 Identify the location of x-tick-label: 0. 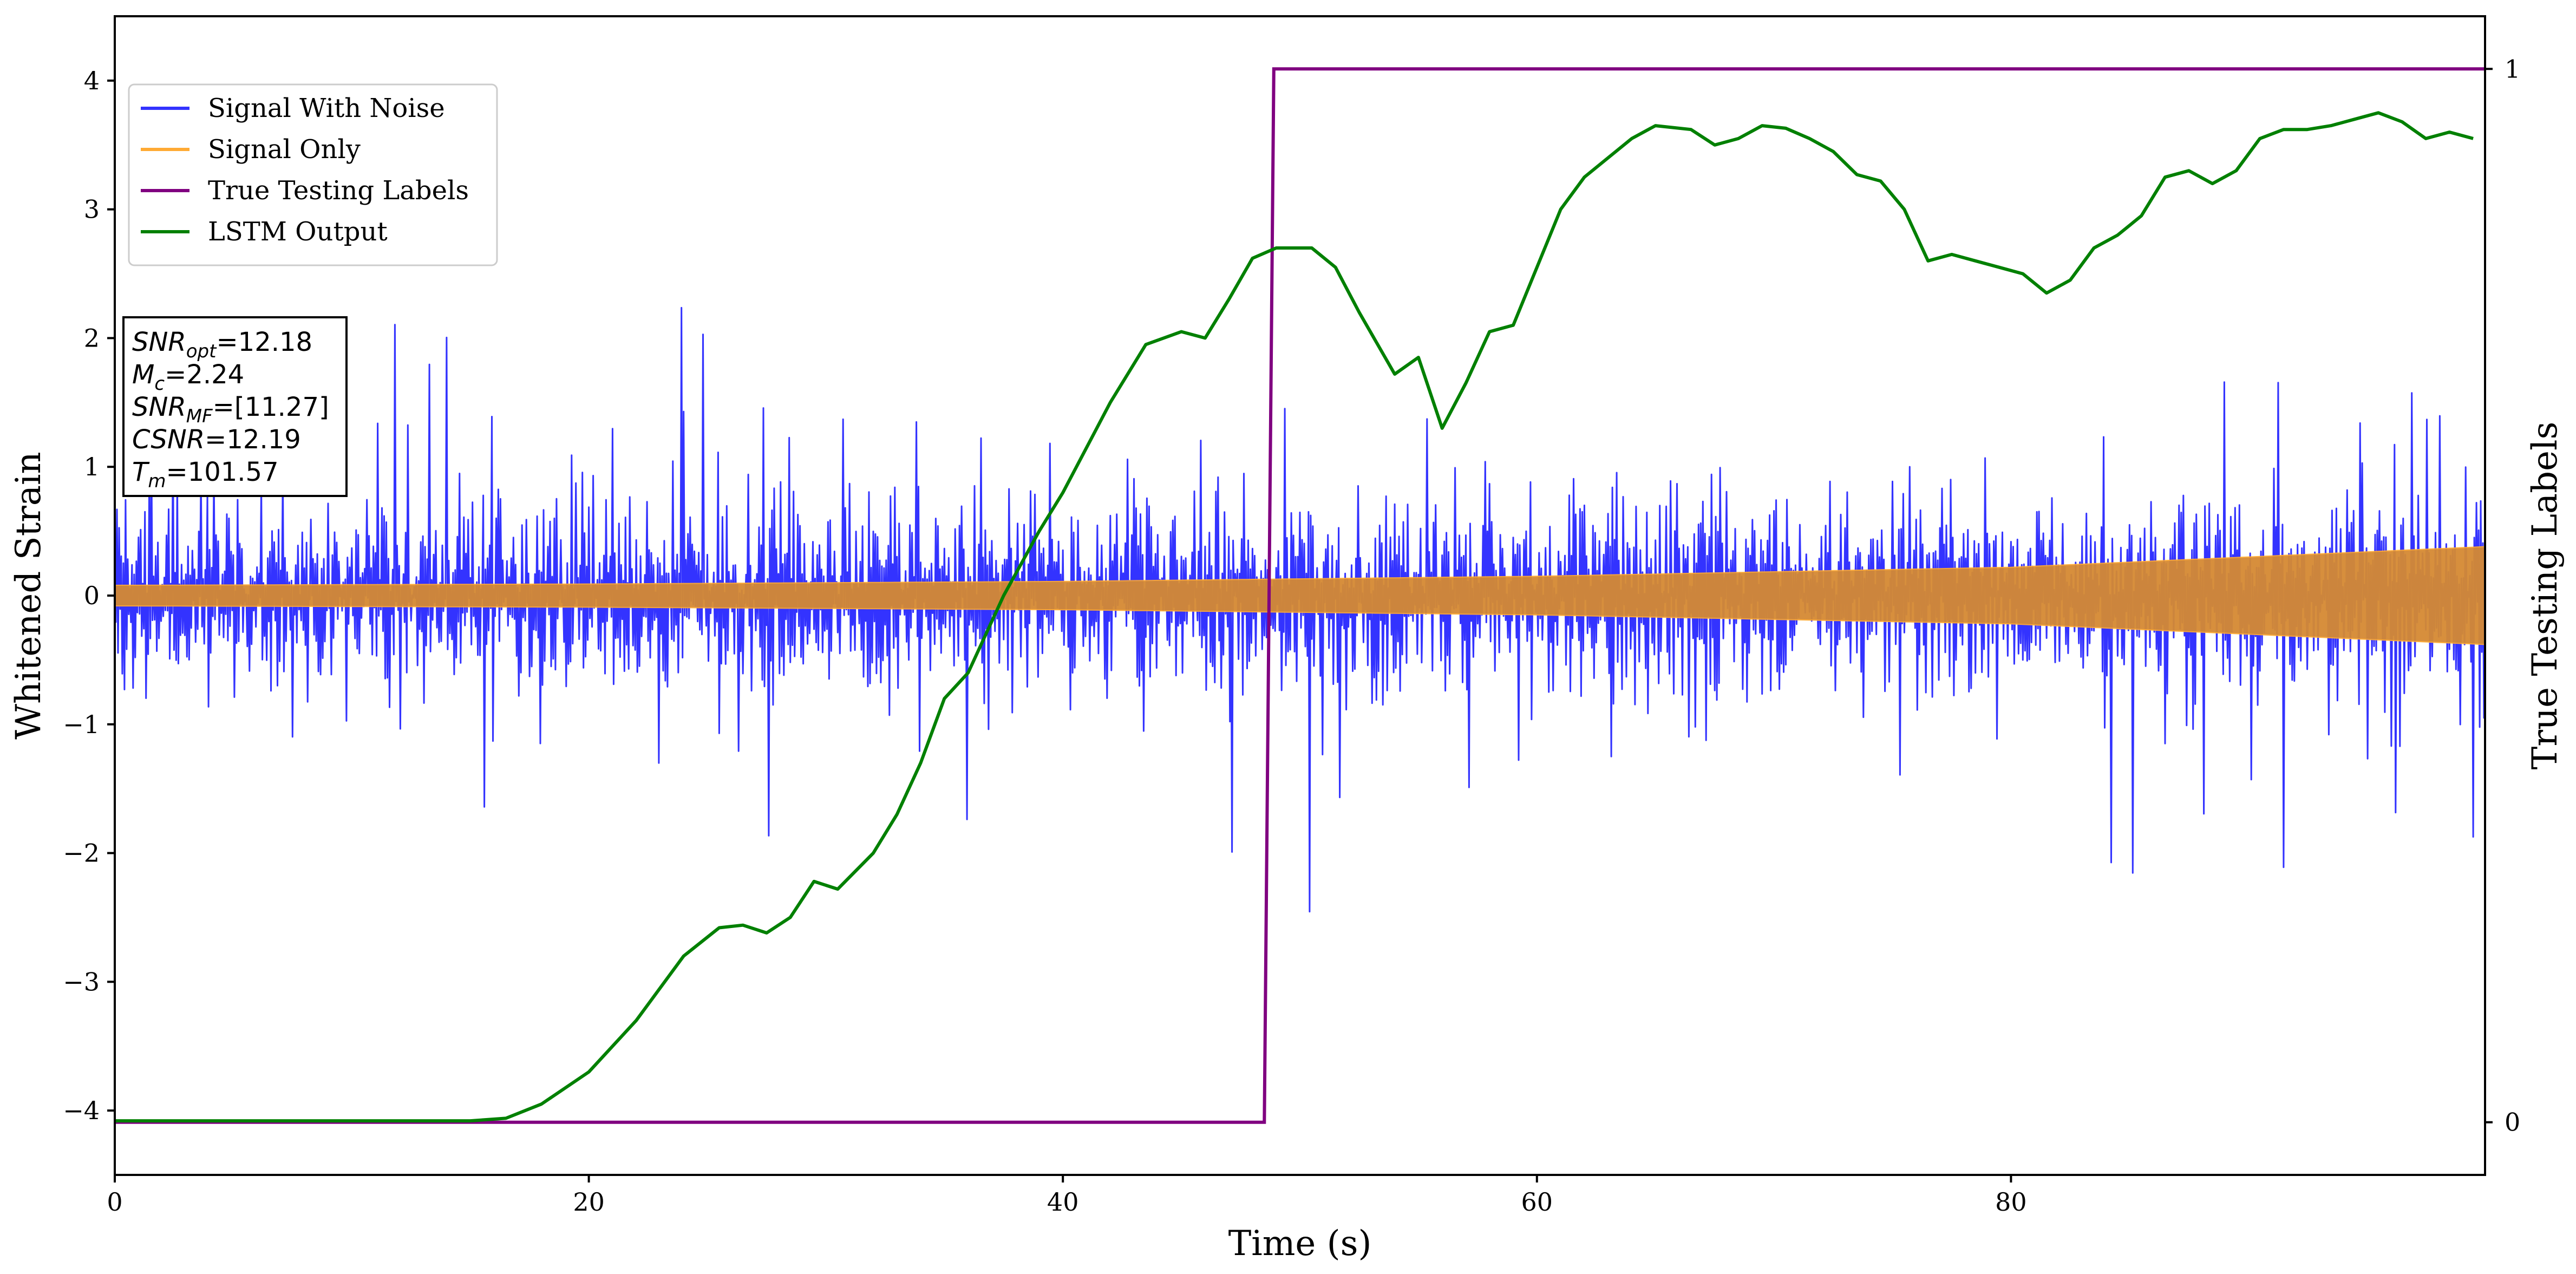
(115, 1202).